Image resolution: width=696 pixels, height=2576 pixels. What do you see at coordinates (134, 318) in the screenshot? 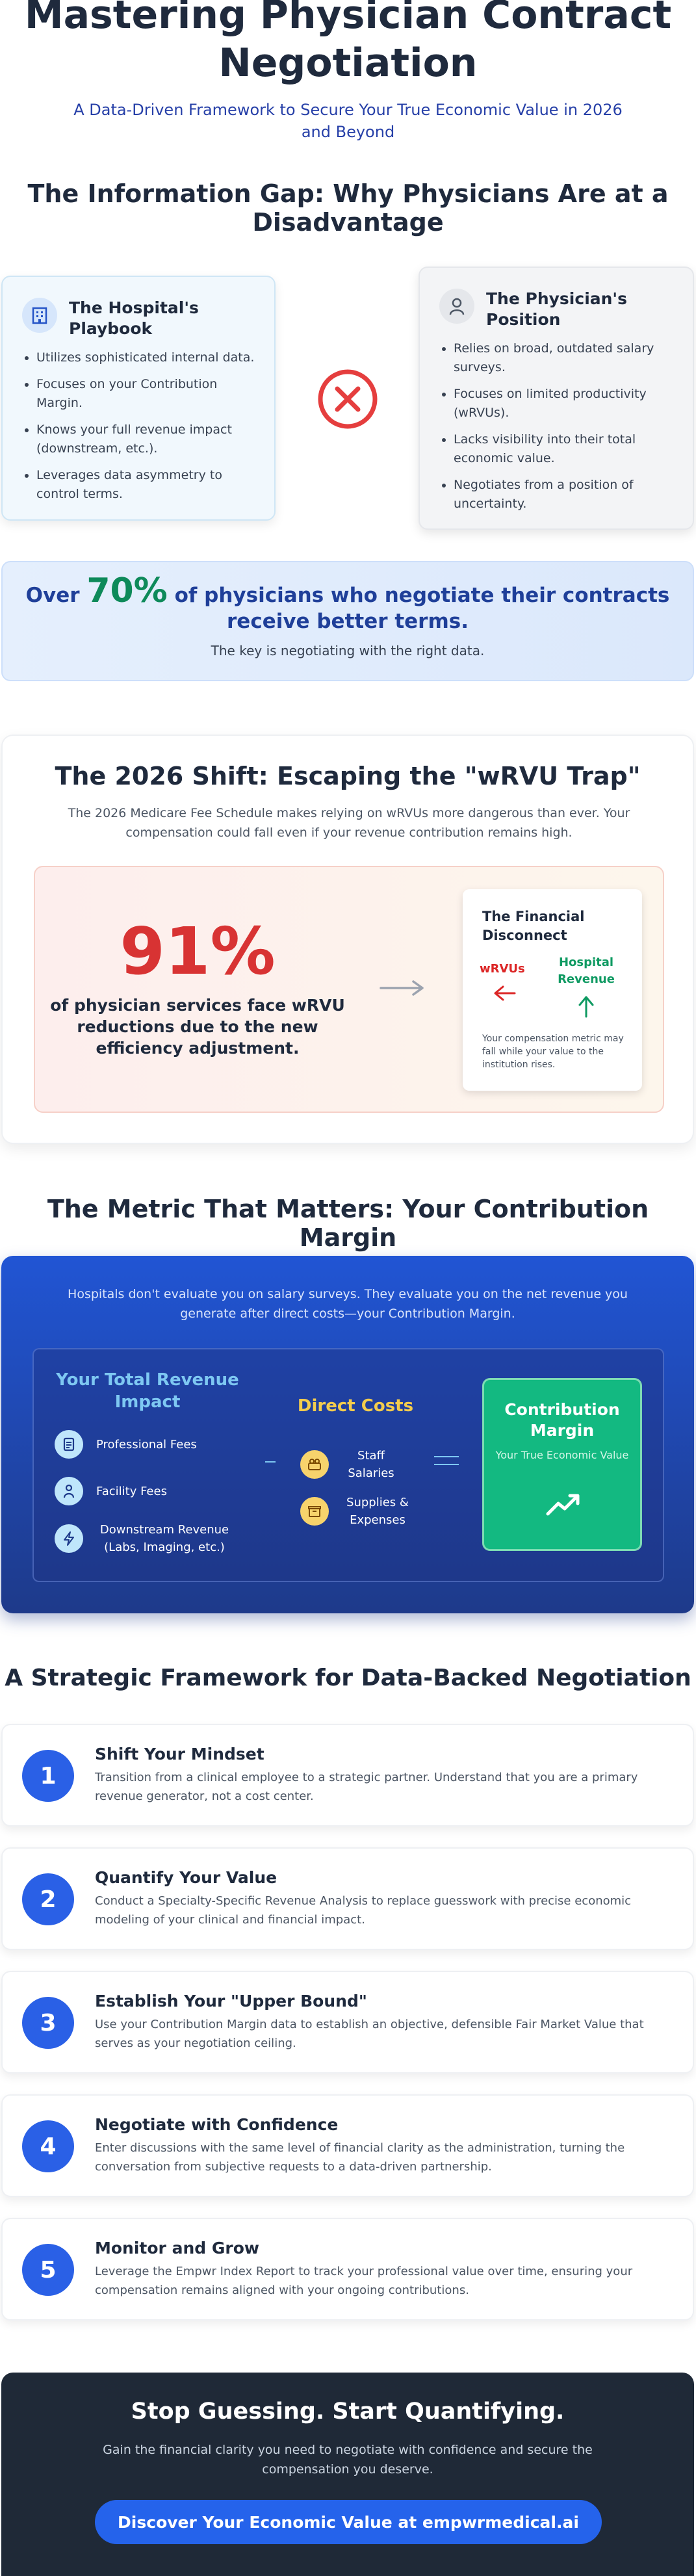
I see `hospital-card-title: The Hospital's Playbook` at bounding box center [134, 318].